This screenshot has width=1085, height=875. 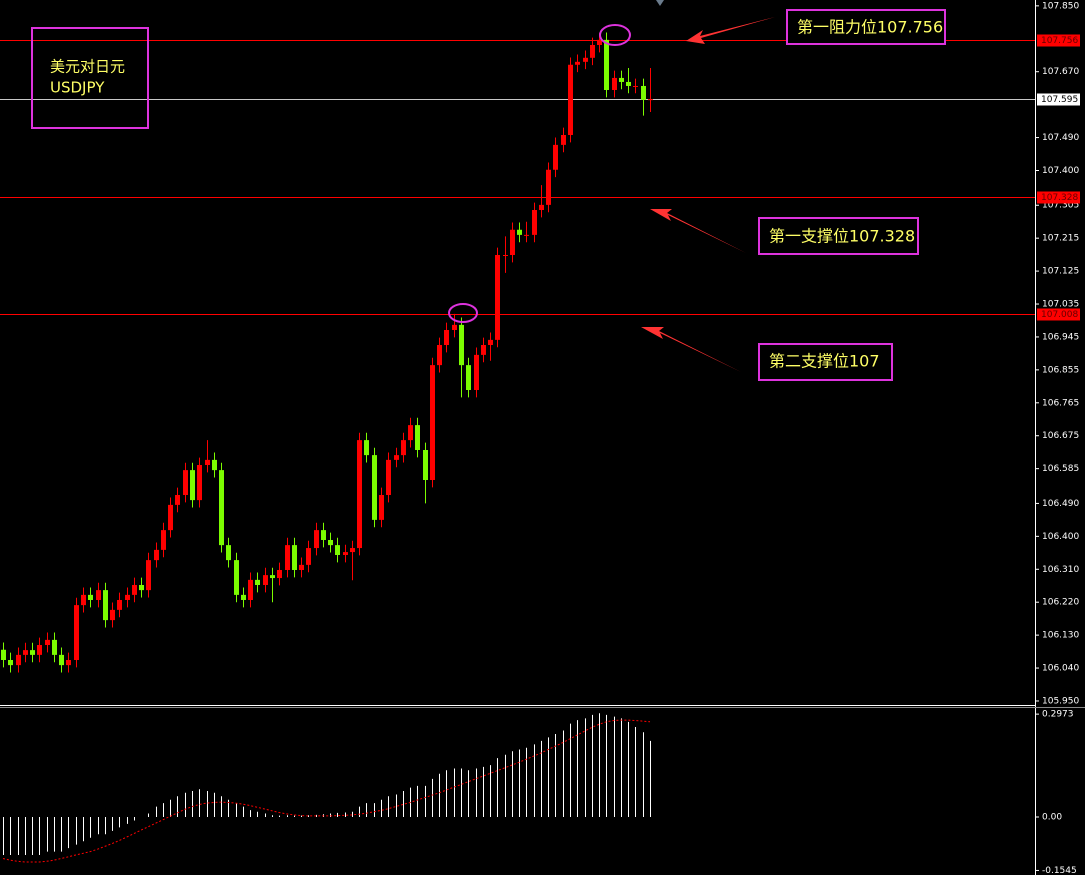 I want to click on y-tick-label: 107.850, so click(x=1060, y=6).